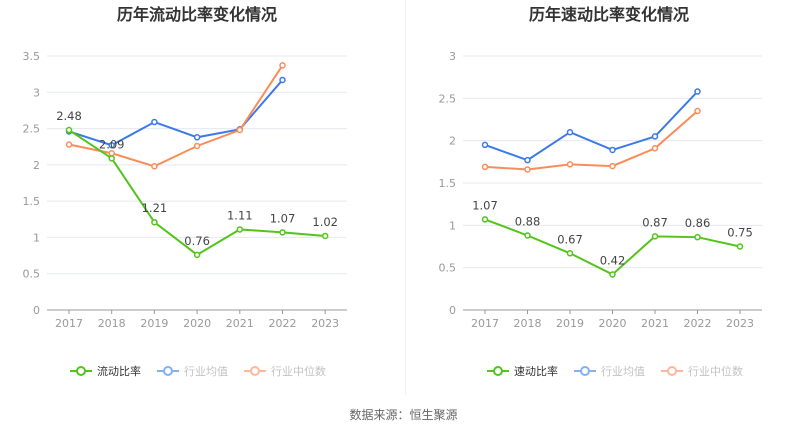 The height and width of the screenshot is (436, 807). I want to click on data-label: 0.76, so click(197, 241).